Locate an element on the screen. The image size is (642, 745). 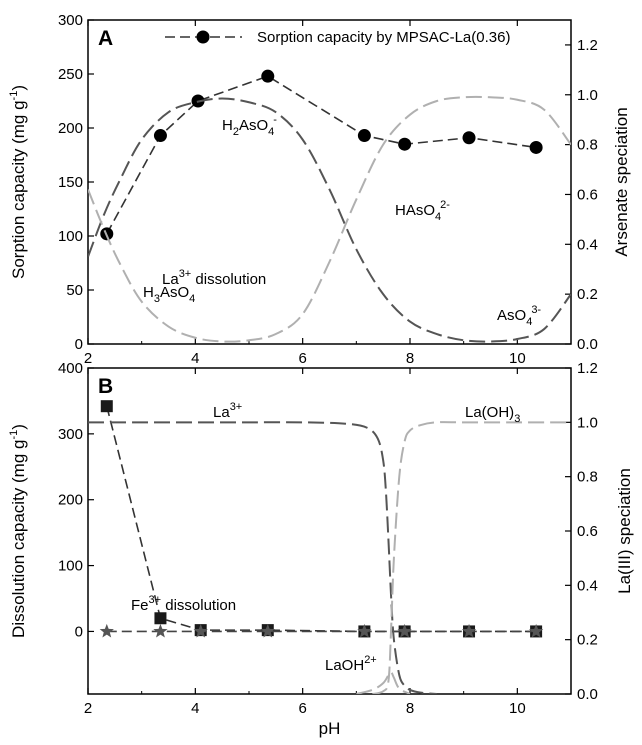
y-tick-label: 250 is located at coordinates (70, 74).